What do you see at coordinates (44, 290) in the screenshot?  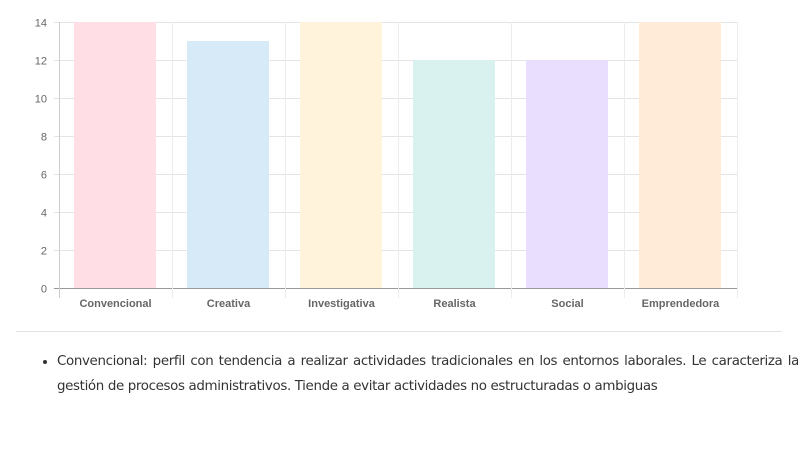 I see `y-tick-label: 0` at bounding box center [44, 290].